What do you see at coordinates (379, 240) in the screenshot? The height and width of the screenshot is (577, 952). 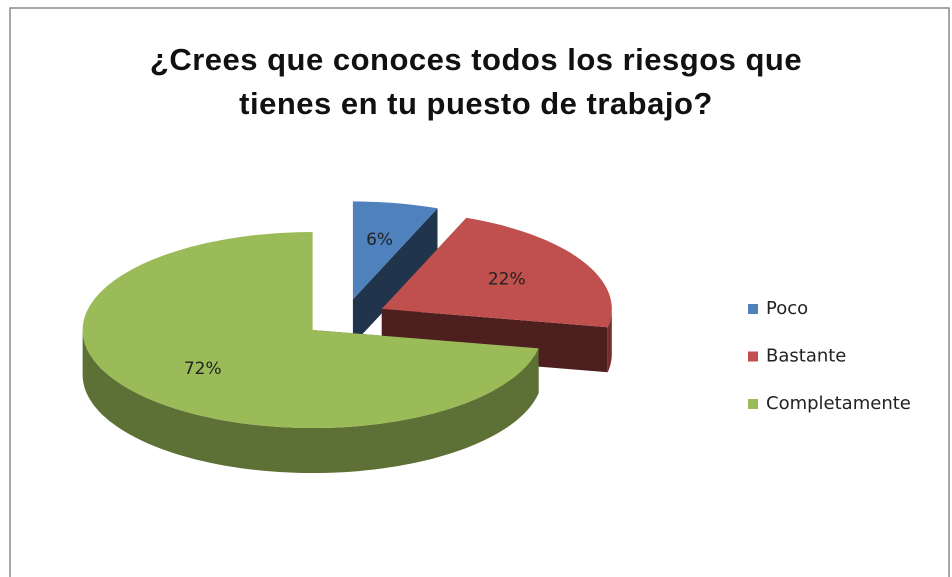 I see `data-label: 6%` at bounding box center [379, 240].